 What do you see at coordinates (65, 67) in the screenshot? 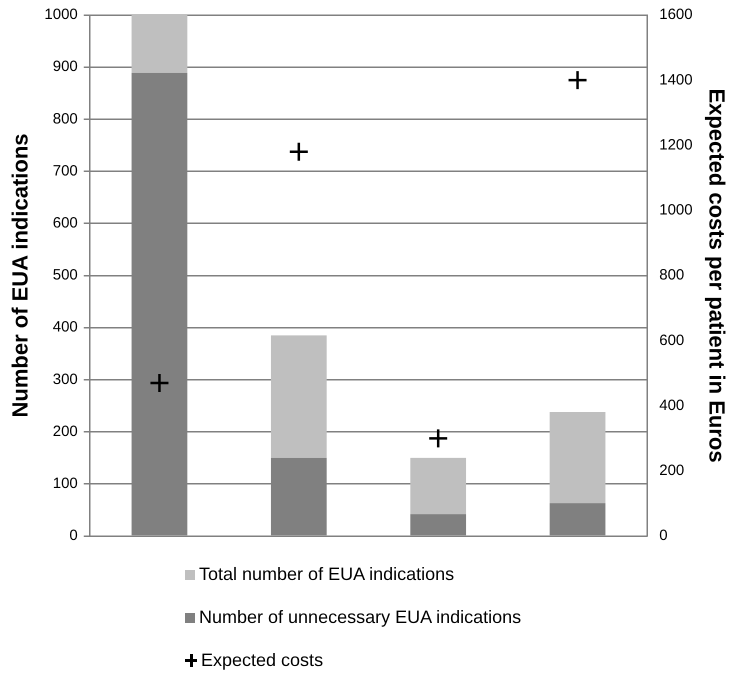
I see `y-tick-label: 900` at bounding box center [65, 67].